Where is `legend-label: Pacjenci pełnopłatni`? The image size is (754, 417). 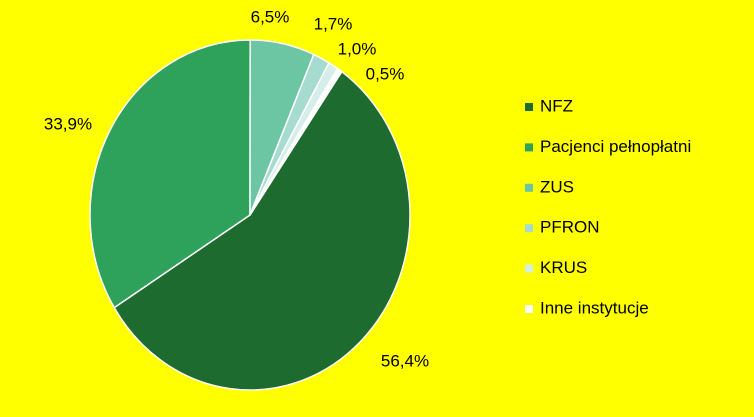
legend-label: Pacjenci pełnopłatni is located at coordinates (615, 146).